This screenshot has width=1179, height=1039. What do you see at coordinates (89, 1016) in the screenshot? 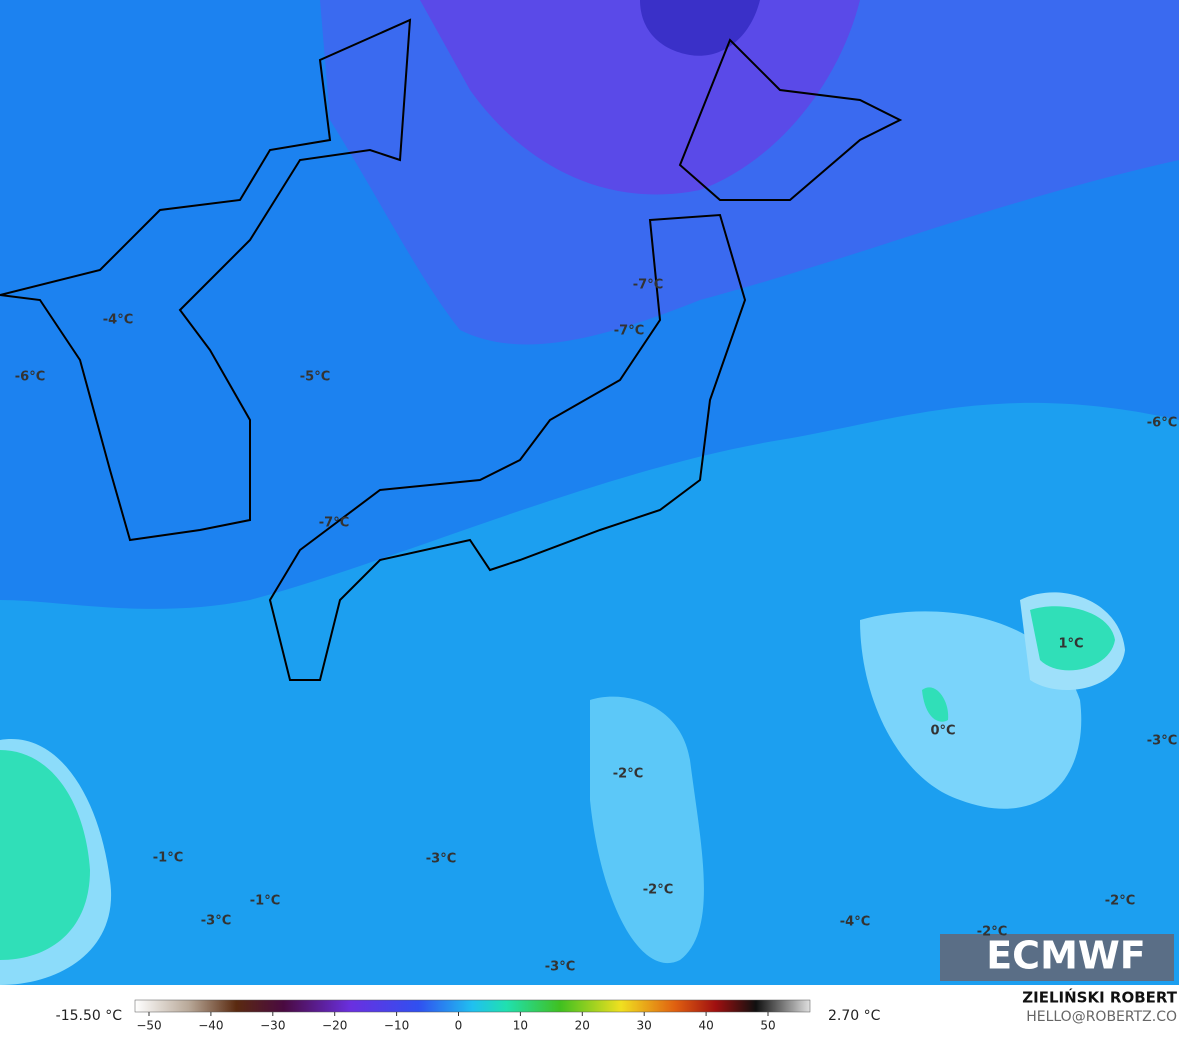
I see `colorbar-min: -15.50 °C` at bounding box center [89, 1016].